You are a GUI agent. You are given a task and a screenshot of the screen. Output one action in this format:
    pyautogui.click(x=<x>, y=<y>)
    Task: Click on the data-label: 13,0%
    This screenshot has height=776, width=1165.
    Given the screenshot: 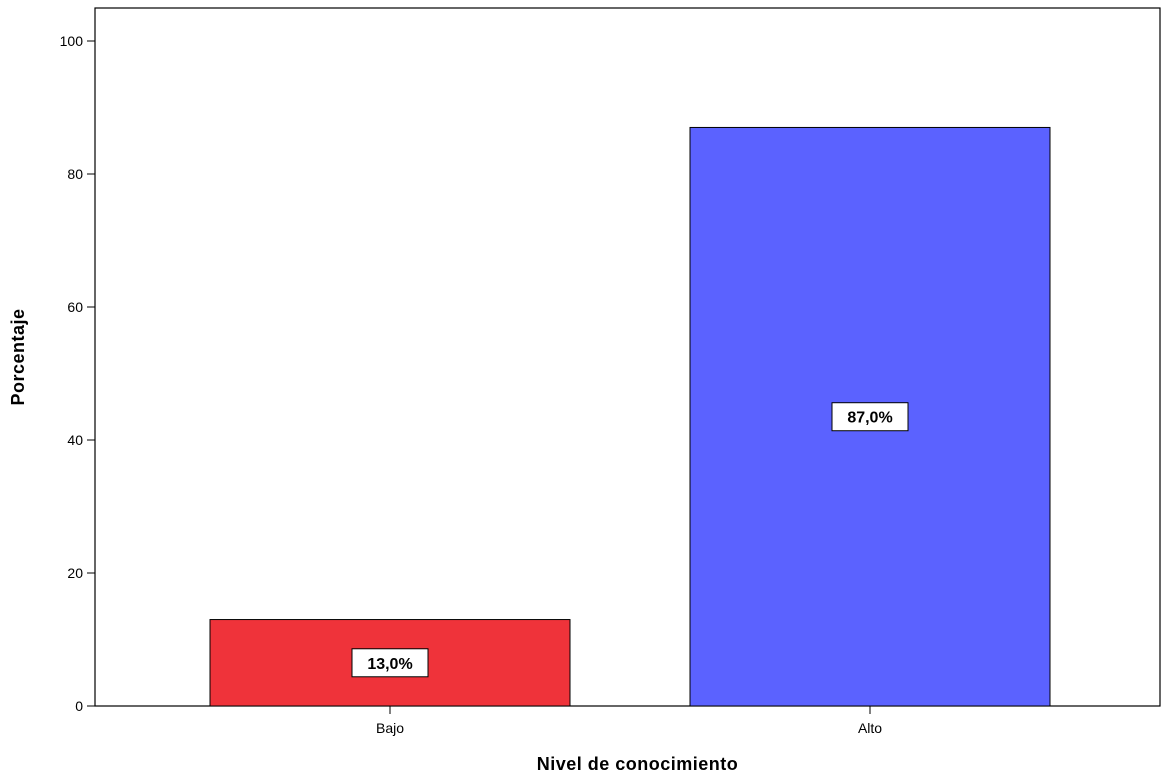 What is the action you would take?
    pyautogui.click(x=389, y=664)
    